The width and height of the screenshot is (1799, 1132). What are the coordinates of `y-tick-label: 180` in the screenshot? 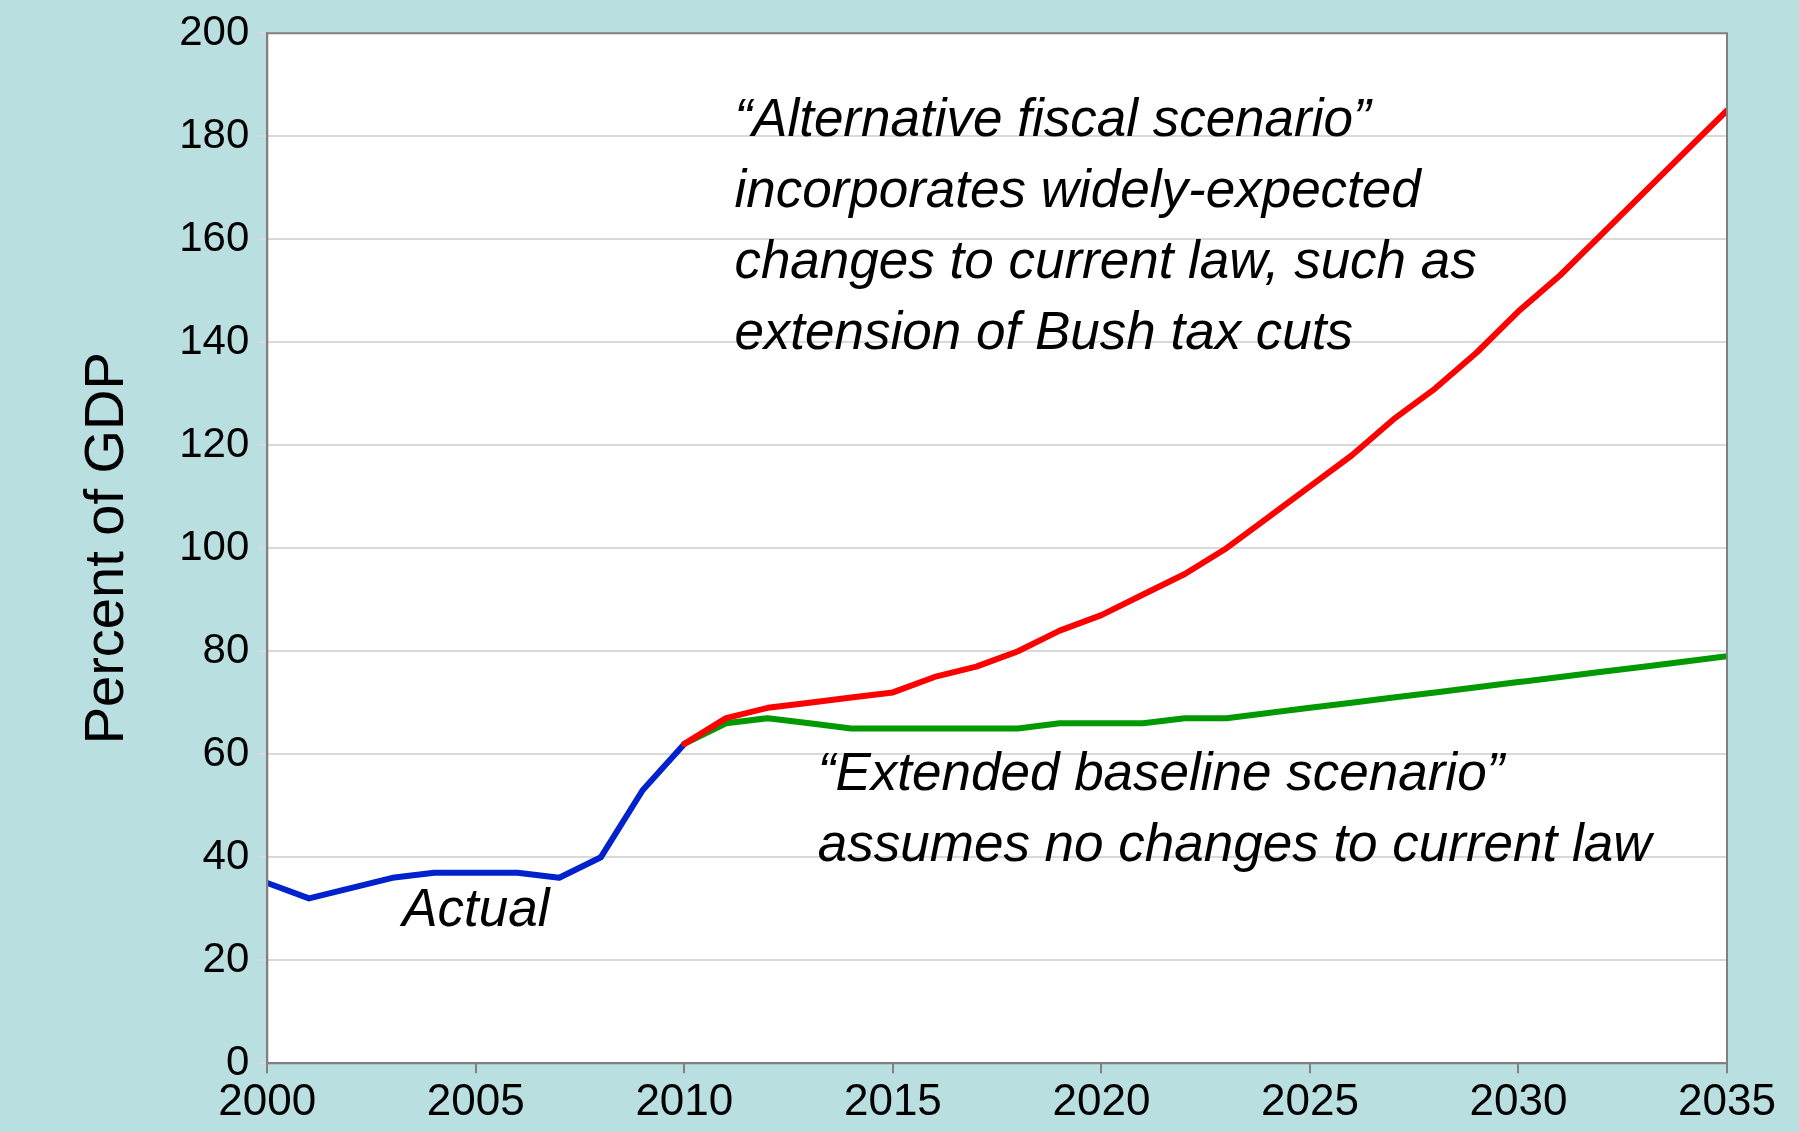 It's located at (214, 133).